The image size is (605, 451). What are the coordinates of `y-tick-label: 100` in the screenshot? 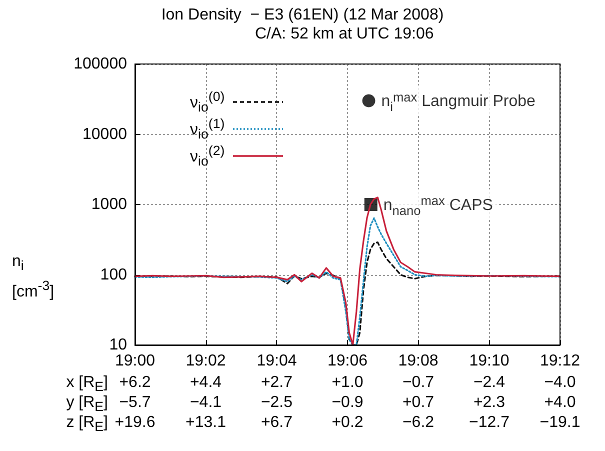 It's located at (114, 275).